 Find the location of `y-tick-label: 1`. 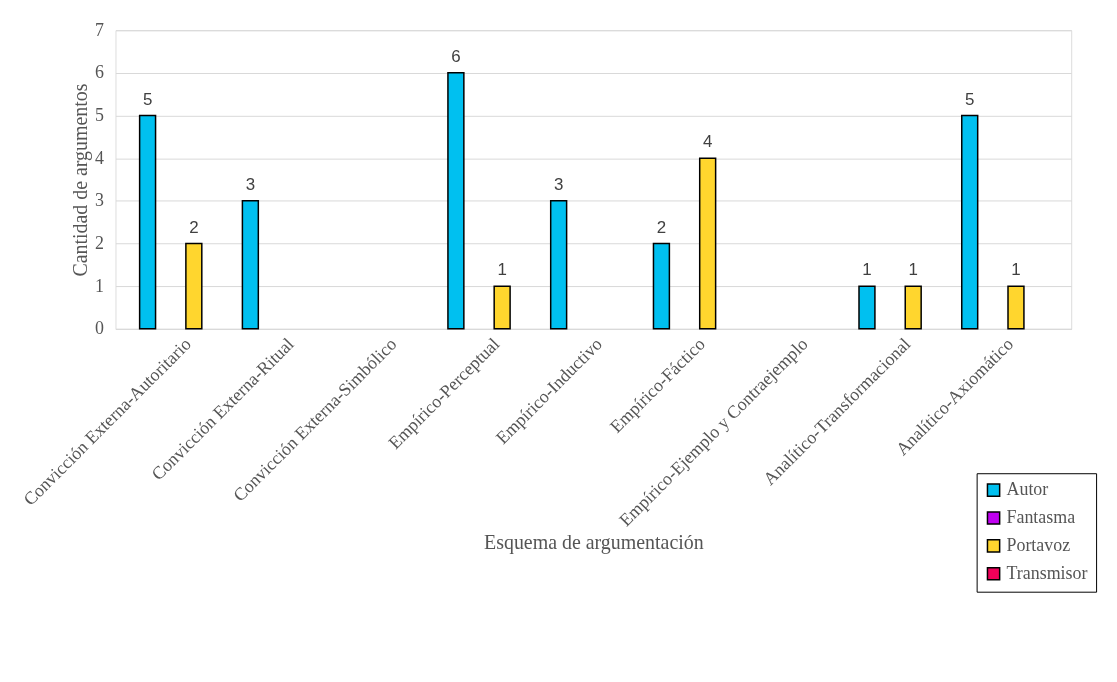

y-tick-label: 1 is located at coordinates (100, 285).